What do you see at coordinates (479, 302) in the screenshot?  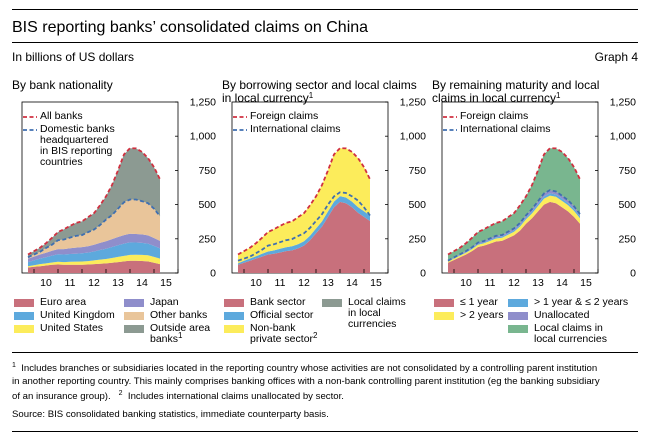 I see `legend-le-1-year: ≤ 1 year` at bounding box center [479, 302].